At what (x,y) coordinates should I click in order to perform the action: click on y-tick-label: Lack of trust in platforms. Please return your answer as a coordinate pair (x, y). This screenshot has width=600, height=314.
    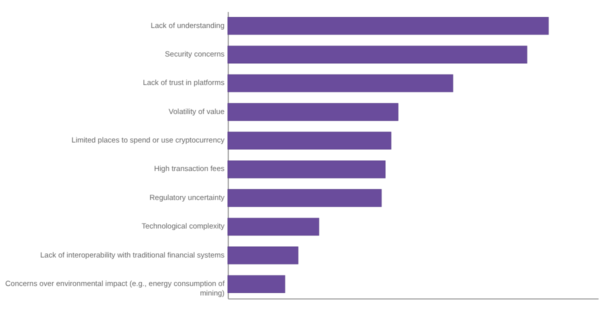
    Looking at the image, I should click on (183, 83).